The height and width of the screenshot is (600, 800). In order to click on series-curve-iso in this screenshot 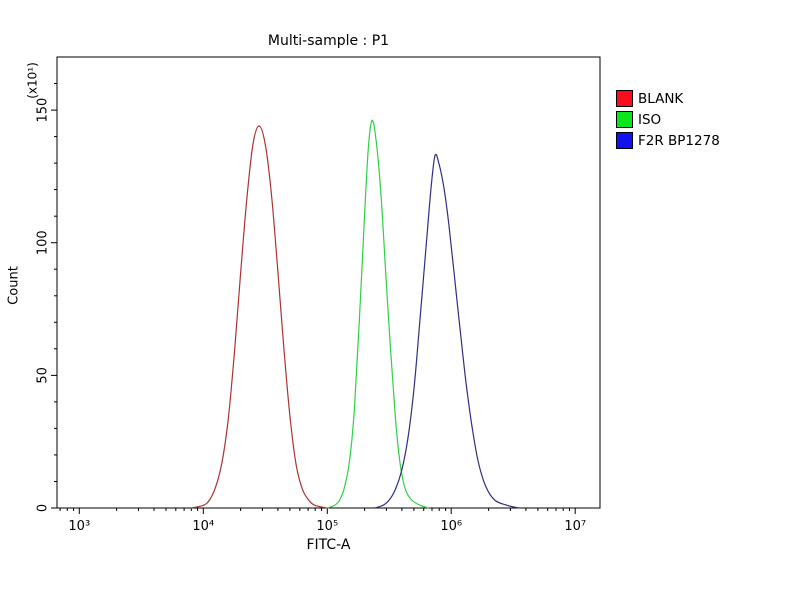, I will do `click(378, 314)`.